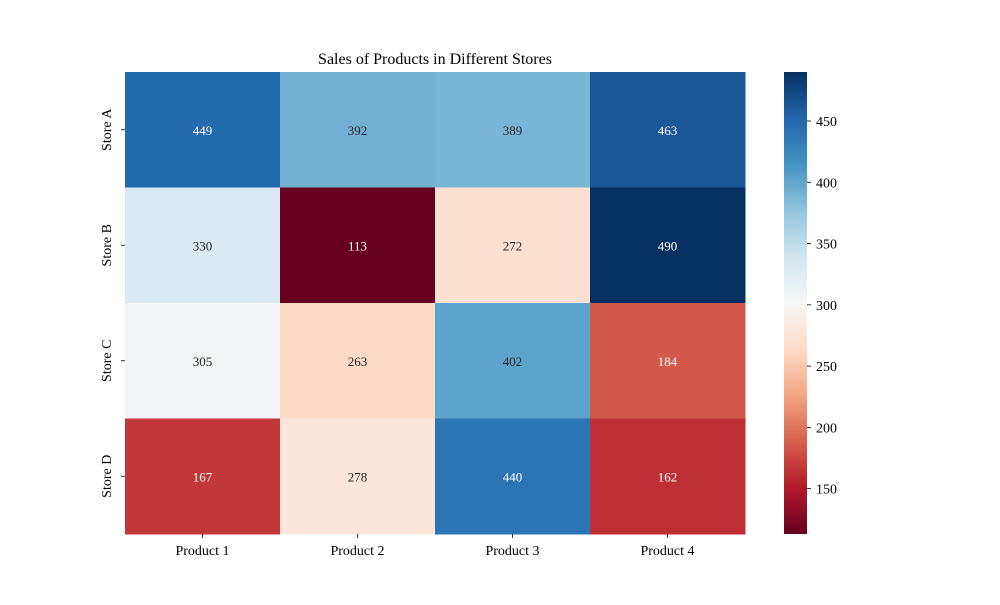  What do you see at coordinates (512, 551) in the screenshot?
I see `x-tick-label: Product 3` at bounding box center [512, 551].